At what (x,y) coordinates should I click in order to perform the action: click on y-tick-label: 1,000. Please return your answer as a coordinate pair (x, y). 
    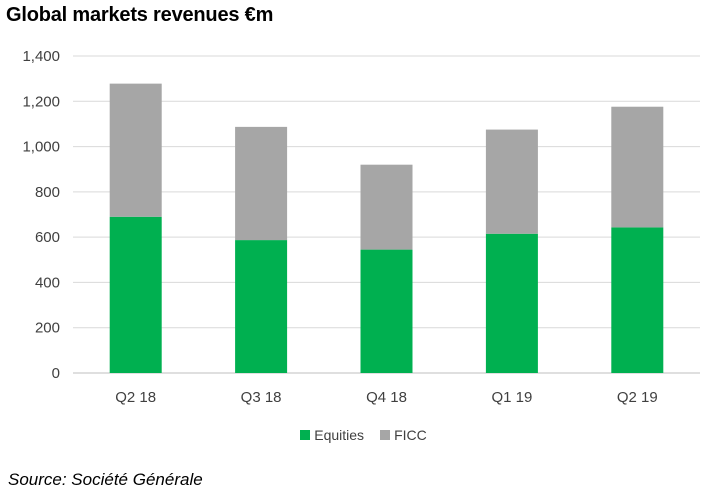
    Looking at the image, I should click on (41, 147).